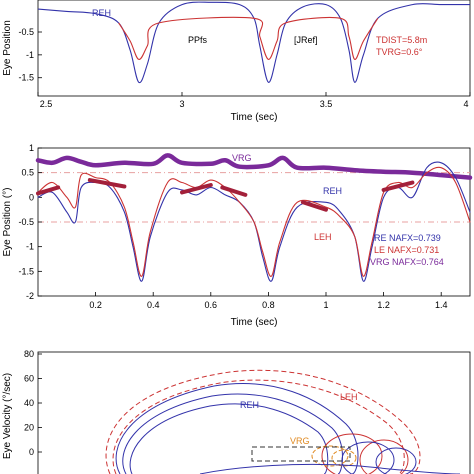 Image resolution: width=474 pixels, height=474 pixels. I want to click on panel-bottom-ytick-label: 80, so click(29, 354).